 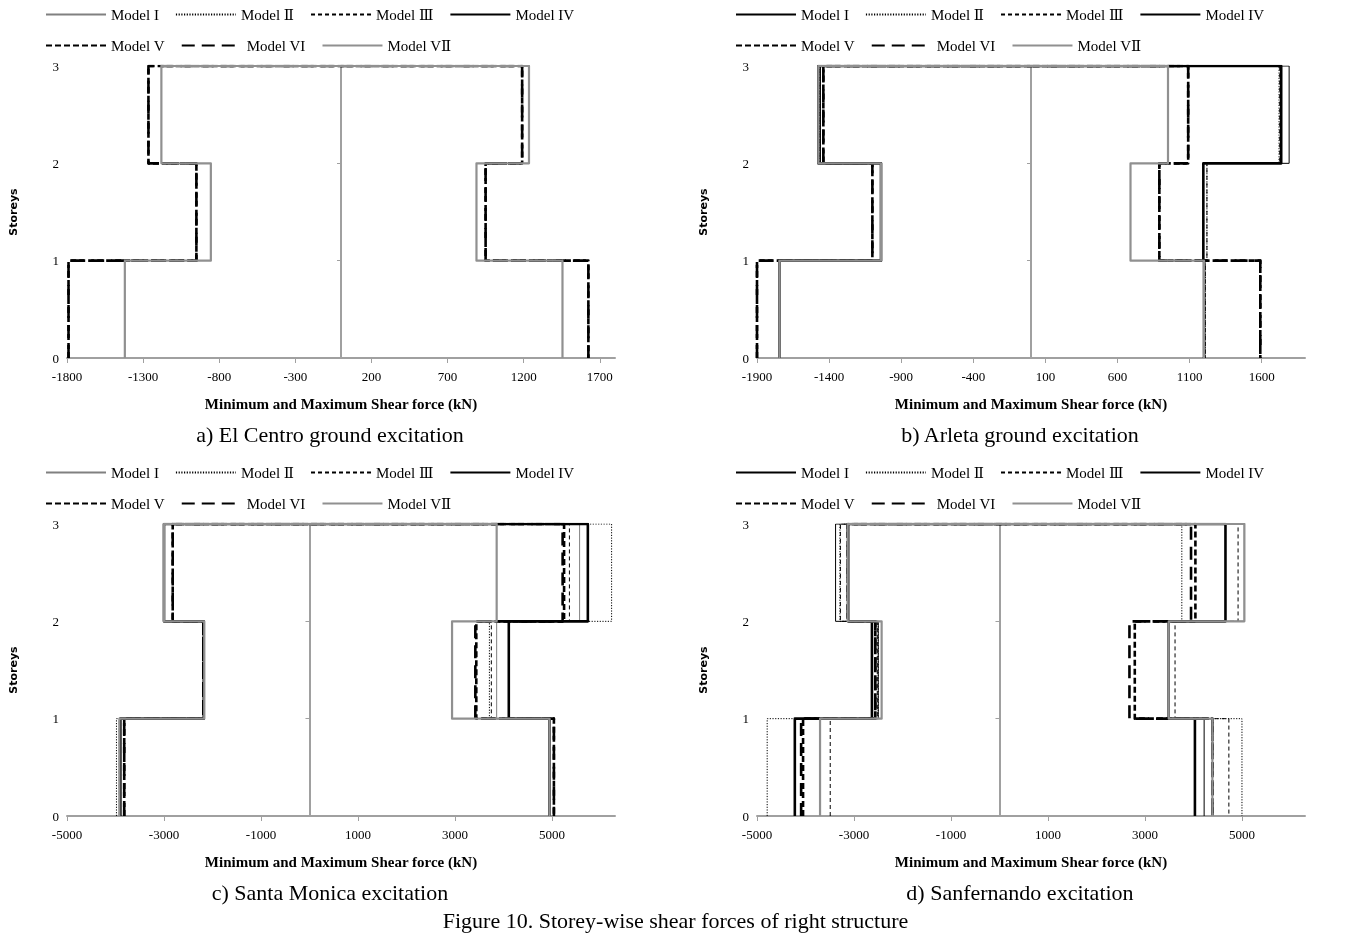 I want to click on x-tick-label: -400, so click(x=973, y=376).